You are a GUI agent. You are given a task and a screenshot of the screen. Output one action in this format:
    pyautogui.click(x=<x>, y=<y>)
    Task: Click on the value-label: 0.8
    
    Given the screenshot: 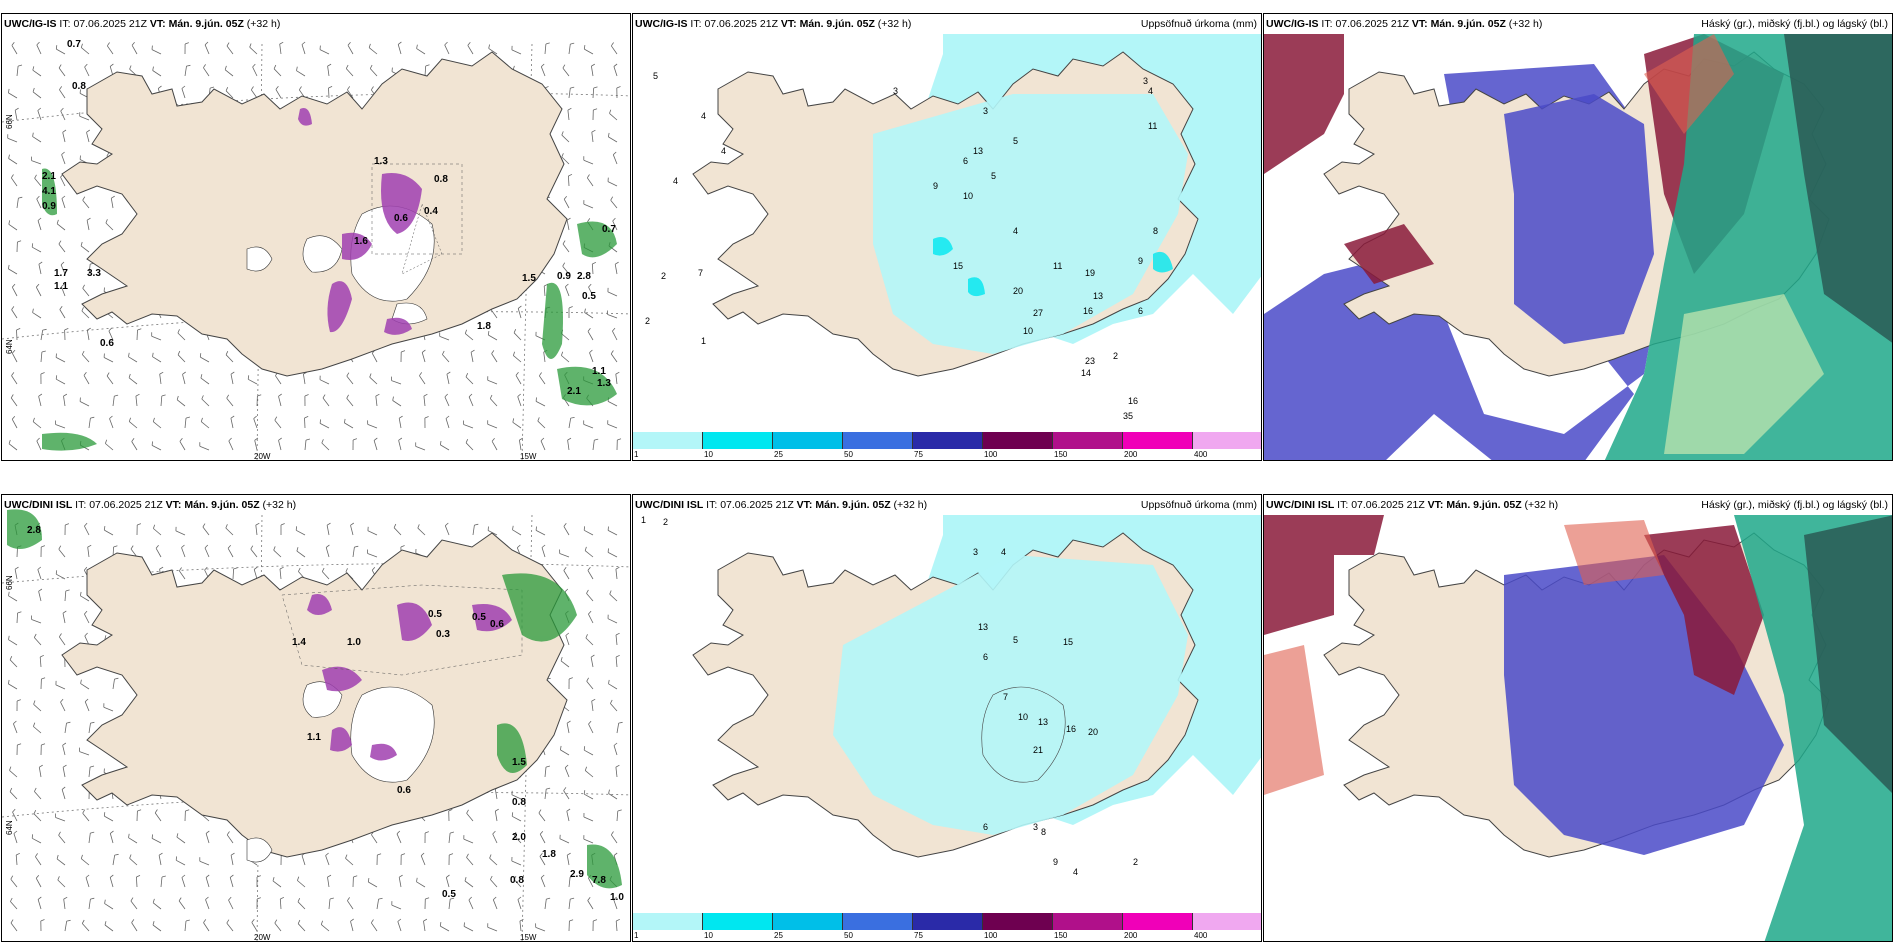 What is the action you would take?
    pyautogui.click(x=517, y=880)
    